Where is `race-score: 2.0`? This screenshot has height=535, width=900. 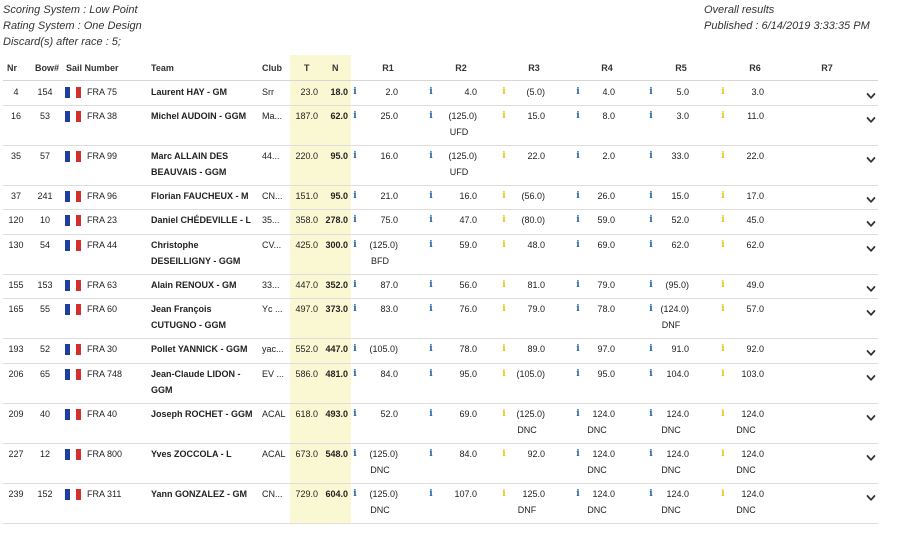 race-score: 2.0 is located at coordinates (391, 92).